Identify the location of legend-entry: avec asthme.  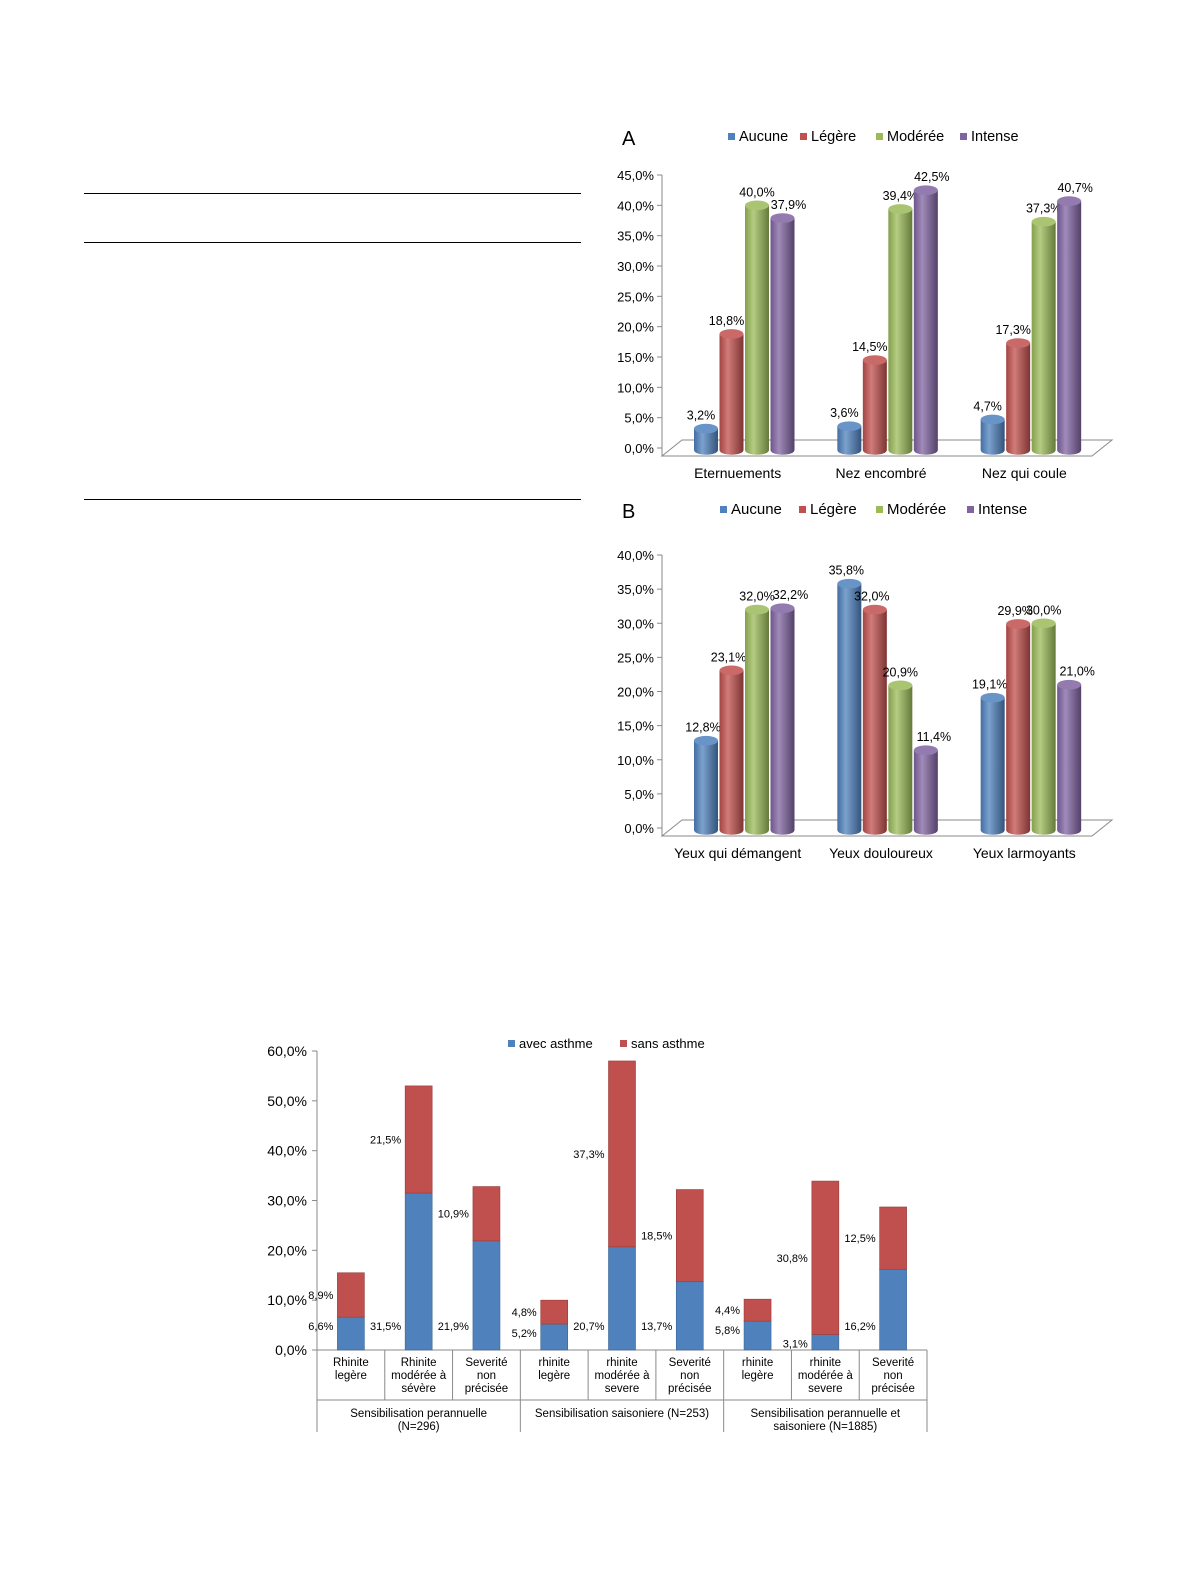
(556, 1043).